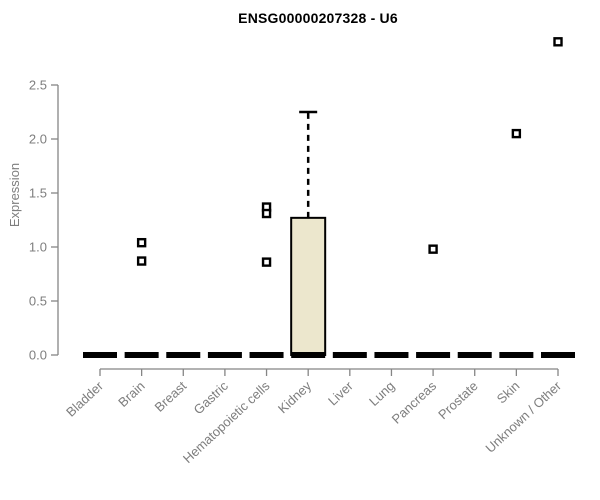 This screenshot has width=600, height=500. Describe the element at coordinates (381, 393) in the screenshot. I see `x-tick-label: Lung` at that location.